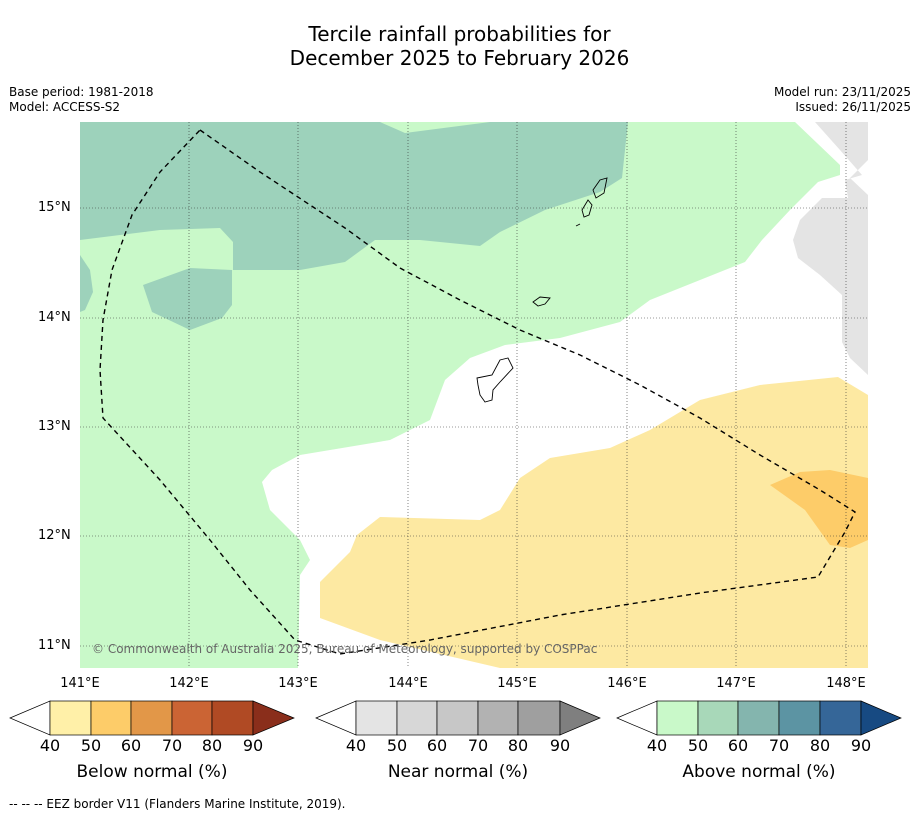  What do you see at coordinates (356, 745) in the screenshot?
I see `cb-near-tick-40: 40` at bounding box center [356, 745].